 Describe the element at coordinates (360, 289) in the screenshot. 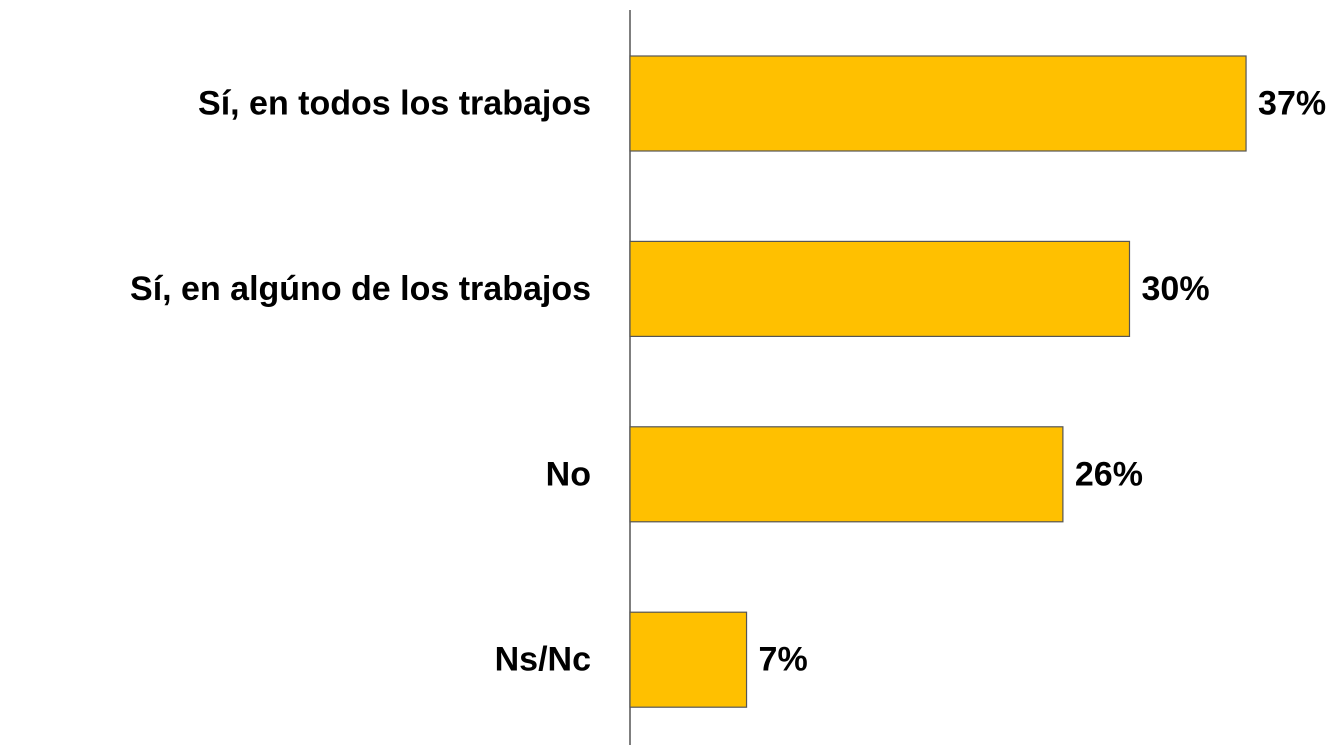

I see `category-label: Sí, en algúno de los trabajos` at that location.